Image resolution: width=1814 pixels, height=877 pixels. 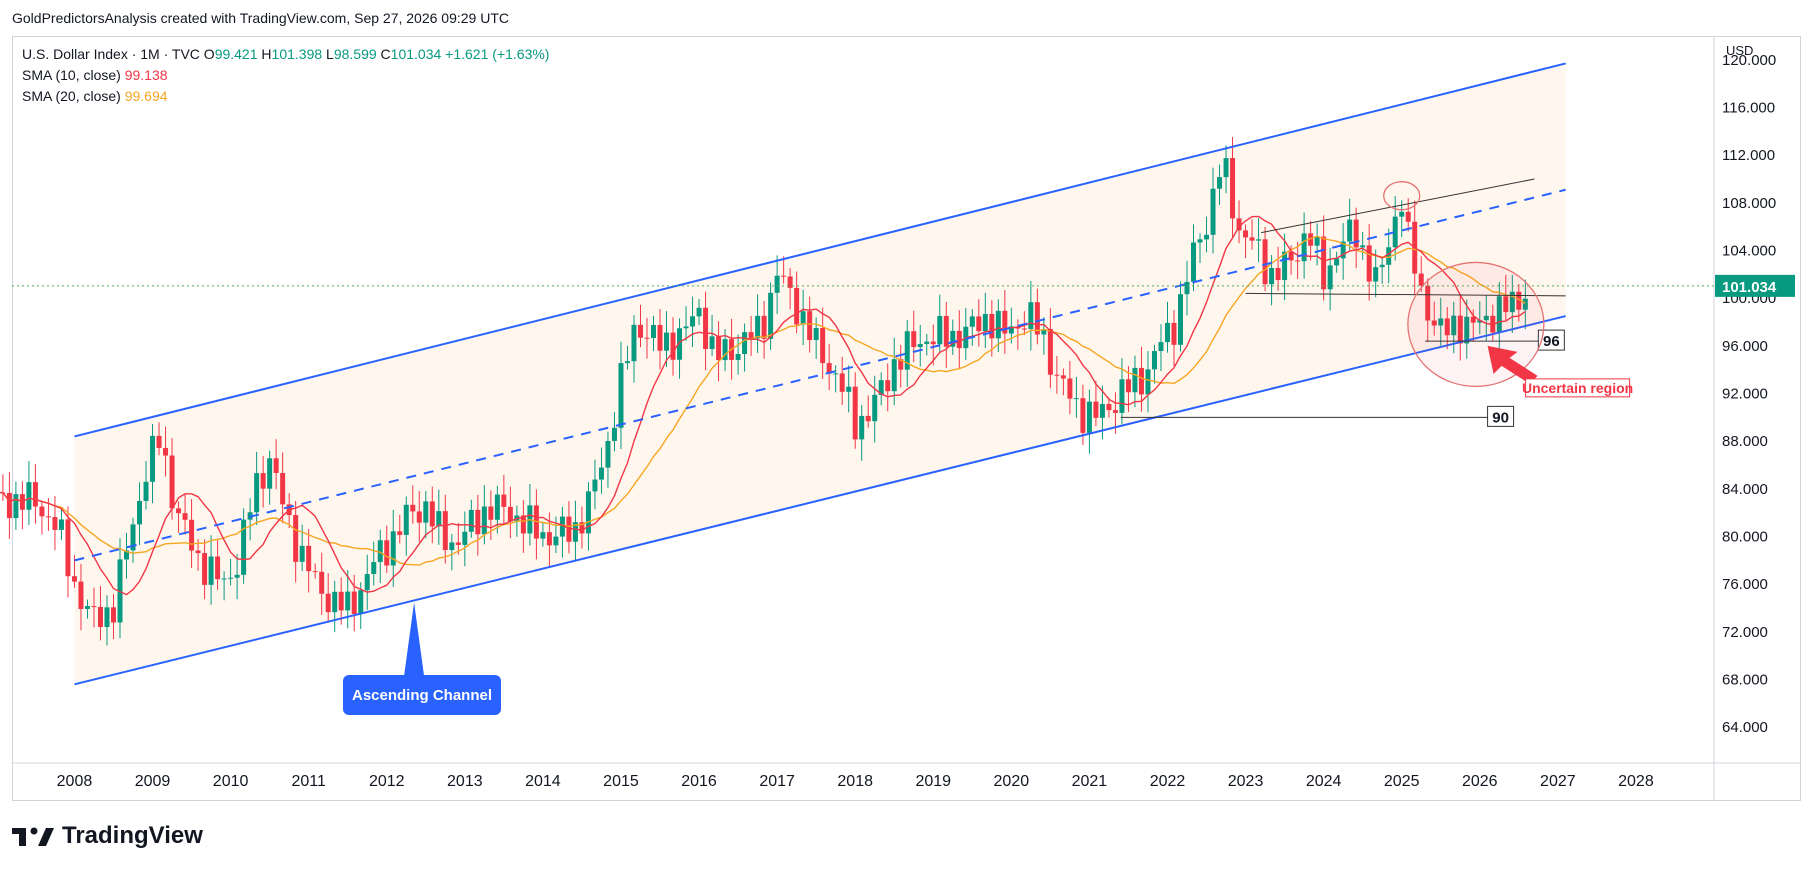 I want to click on open-label: O, so click(x=209, y=54).